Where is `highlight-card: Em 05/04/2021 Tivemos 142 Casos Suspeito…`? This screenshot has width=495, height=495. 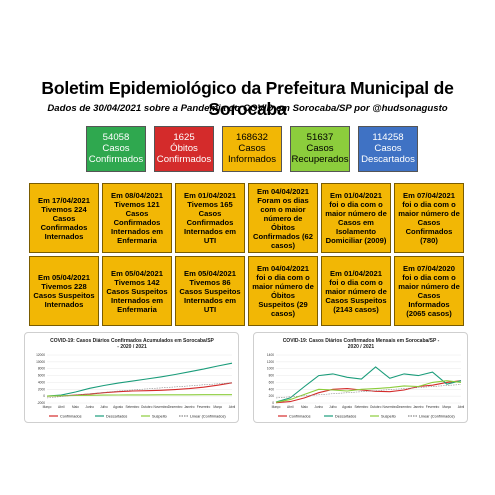 highlight-card: Em 05/04/2021 Tivemos 142 Casos Suspeito… is located at coordinates (137, 291).